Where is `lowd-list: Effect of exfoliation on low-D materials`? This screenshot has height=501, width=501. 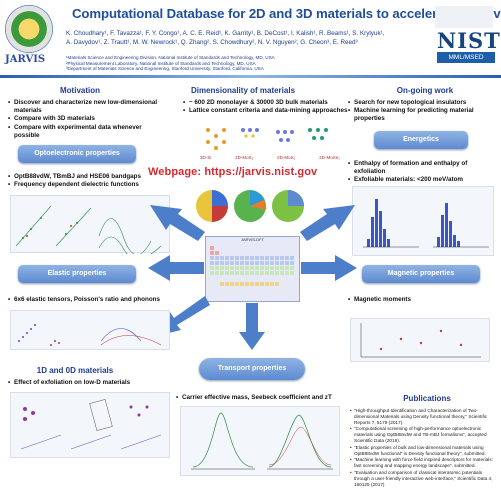 lowd-list: Effect of exfoliation on low-D materials is located at coordinates (93, 383).